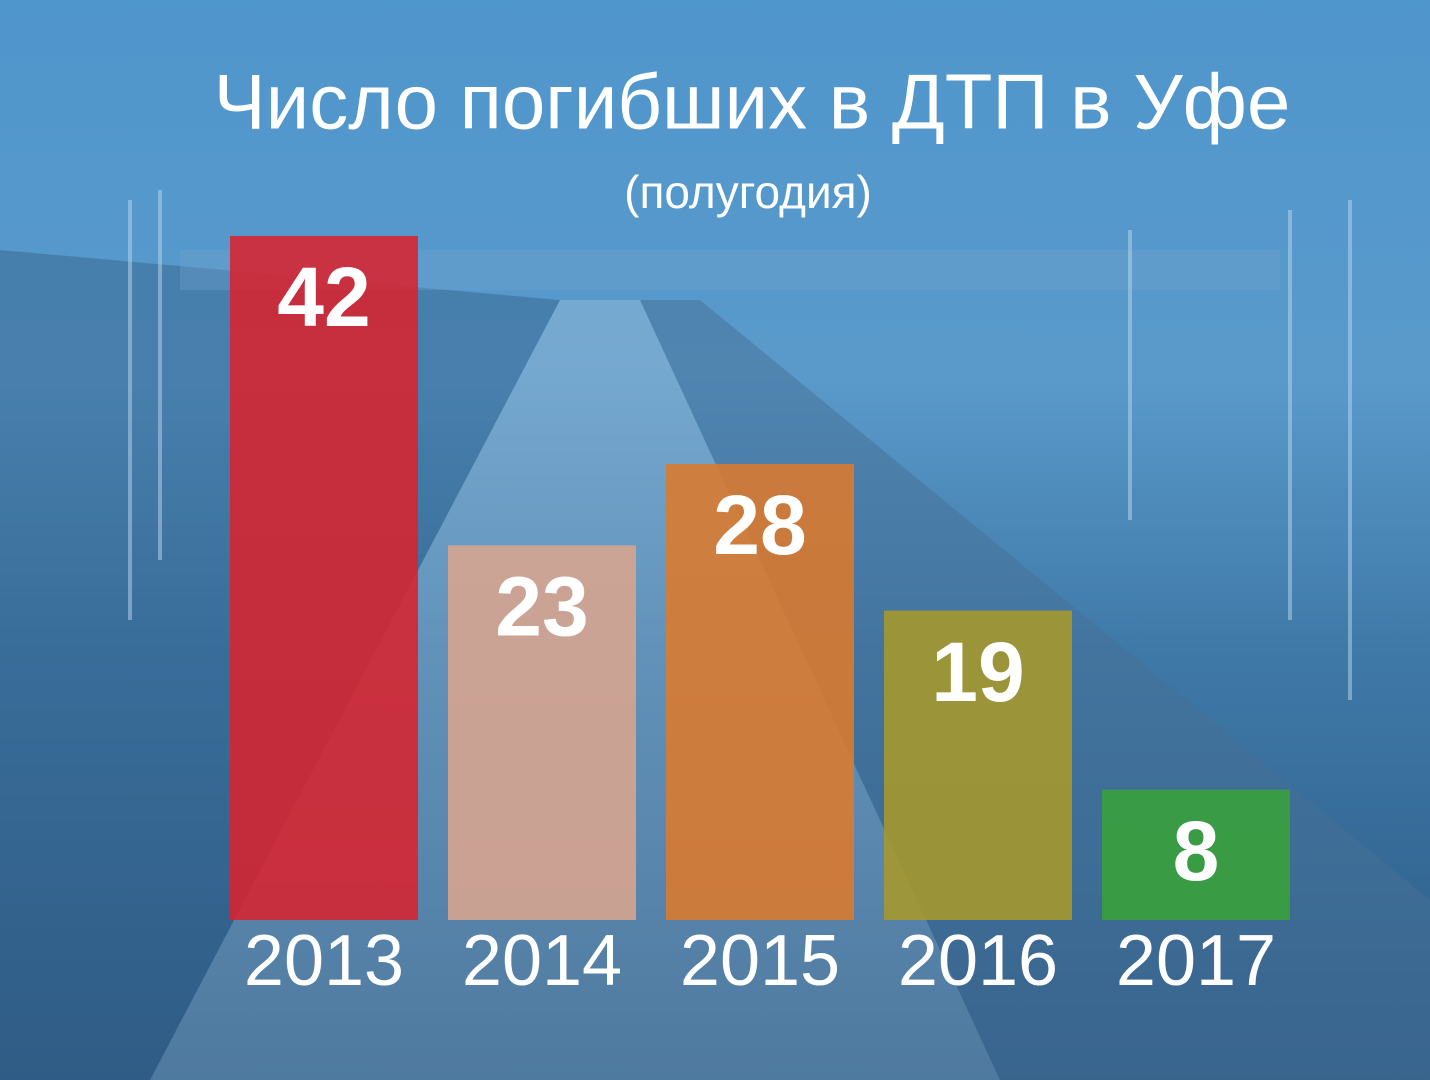  I want to click on chart-title: Число погибших в ДТП в Уфе, so click(752, 102).